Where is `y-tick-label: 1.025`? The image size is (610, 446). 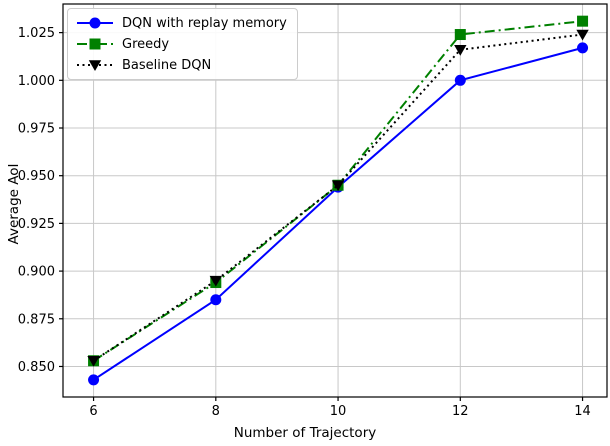 y-tick-label: 1.025 is located at coordinates (36, 33).